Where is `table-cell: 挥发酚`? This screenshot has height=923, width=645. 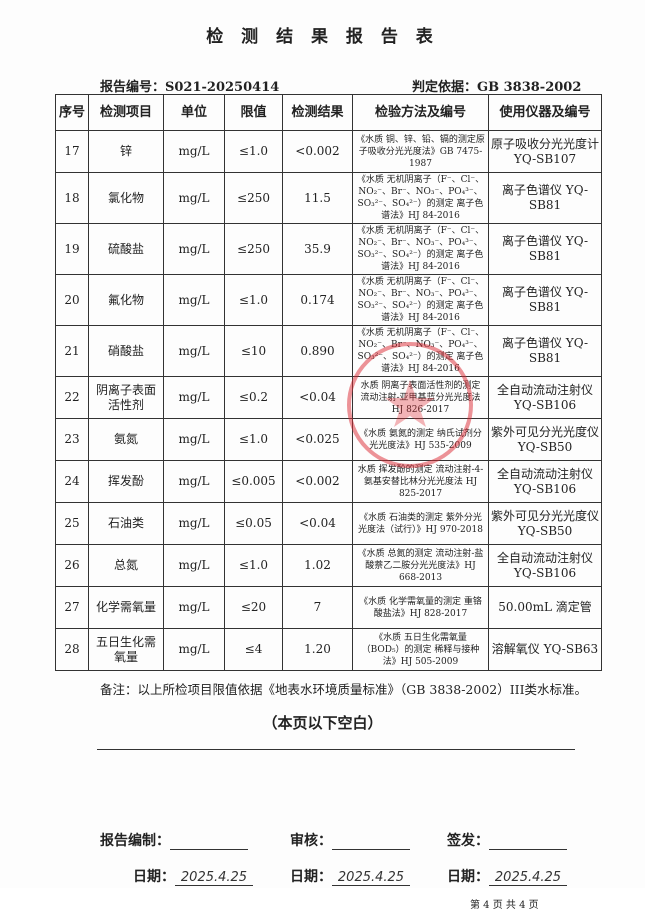
table-cell: 挥发酚 is located at coordinates (126, 481).